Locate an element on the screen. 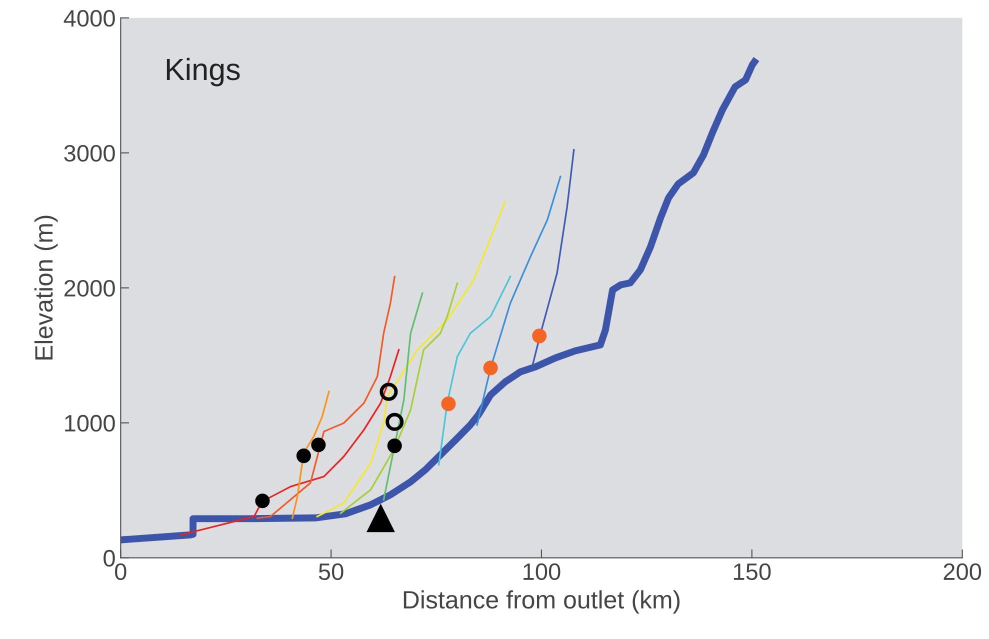 The image size is (989, 639). annotation: Kings is located at coordinates (203, 72).